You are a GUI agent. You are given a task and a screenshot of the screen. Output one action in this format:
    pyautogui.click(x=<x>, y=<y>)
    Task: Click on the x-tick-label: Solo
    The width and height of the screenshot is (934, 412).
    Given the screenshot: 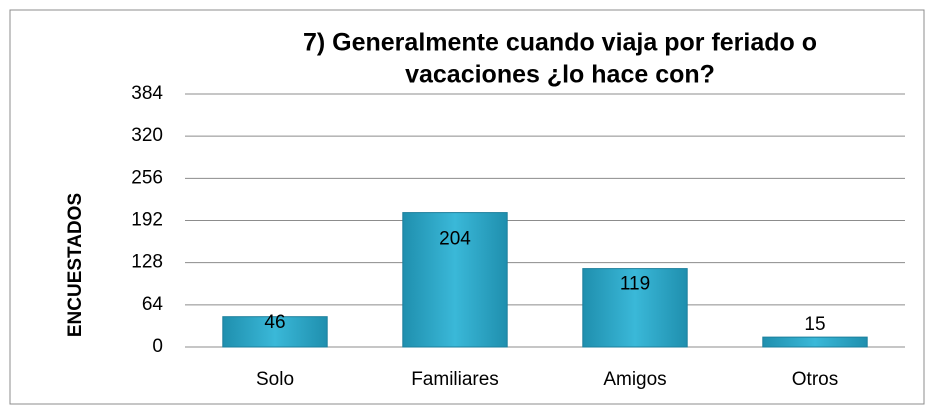 What is the action you would take?
    pyautogui.click(x=275, y=379)
    